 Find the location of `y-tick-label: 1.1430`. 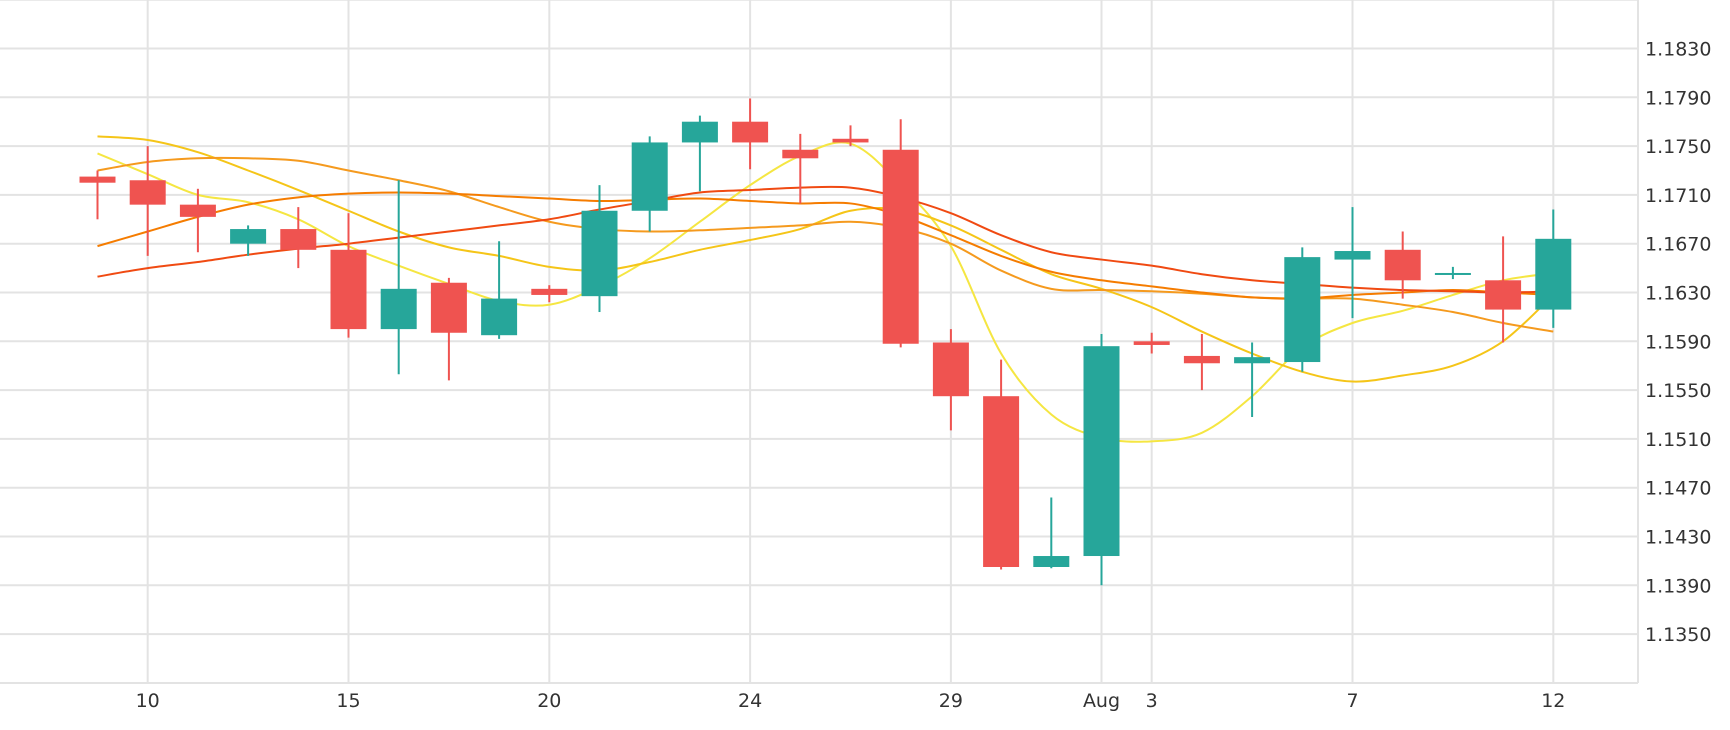

y-tick-label: 1.1430 is located at coordinates (1678, 538).